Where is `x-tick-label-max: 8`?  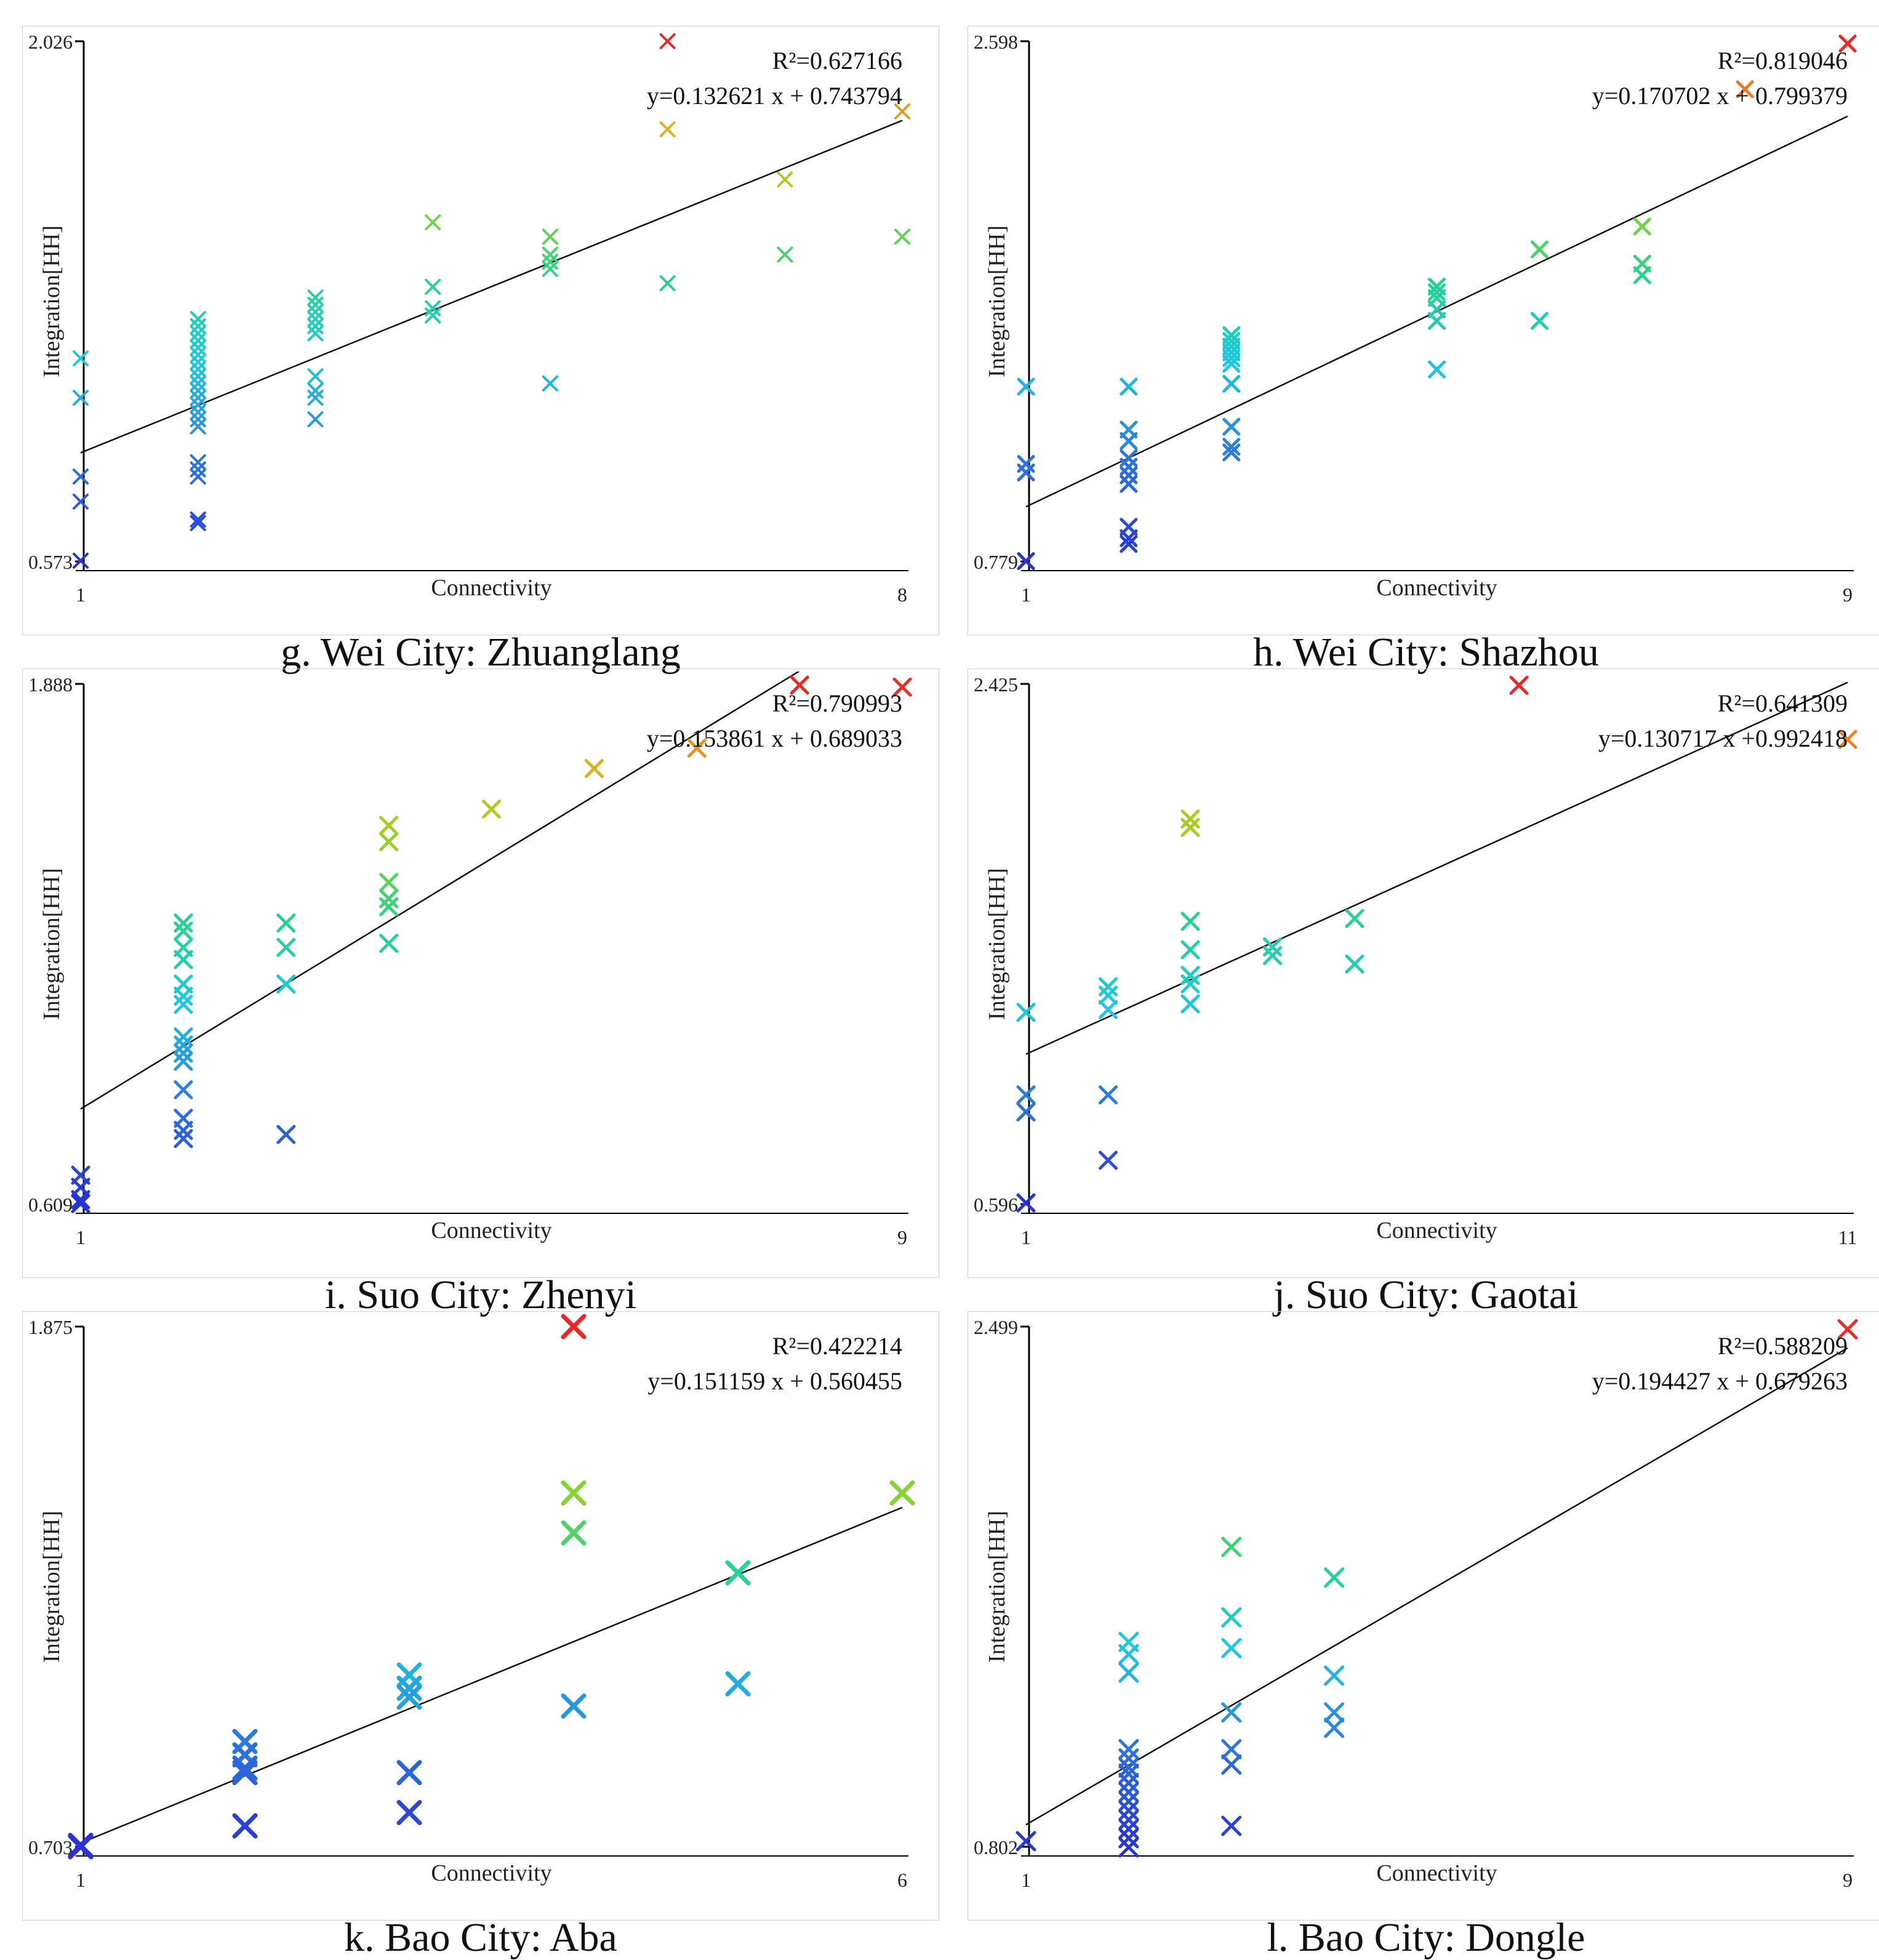
x-tick-label-max: 8 is located at coordinates (902, 595).